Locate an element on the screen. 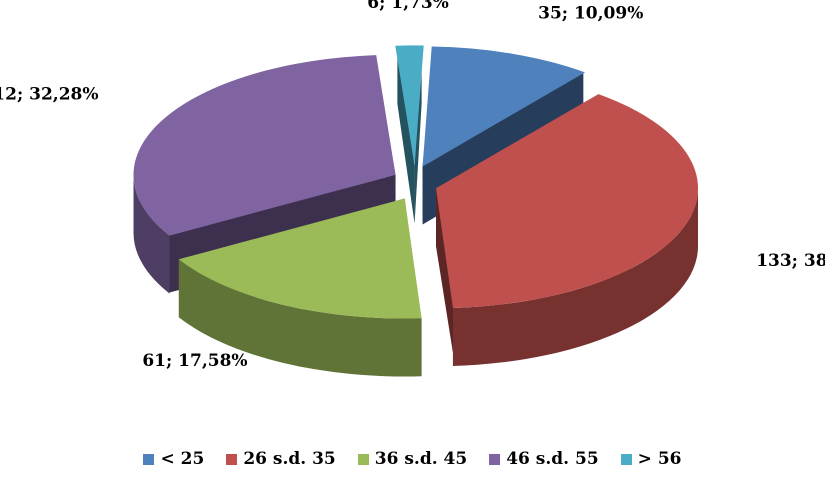 The height and width of the screenshot is (488, 825). legend-item-26-35: 26 s.d. 35 is located at coordinates (281, 459).